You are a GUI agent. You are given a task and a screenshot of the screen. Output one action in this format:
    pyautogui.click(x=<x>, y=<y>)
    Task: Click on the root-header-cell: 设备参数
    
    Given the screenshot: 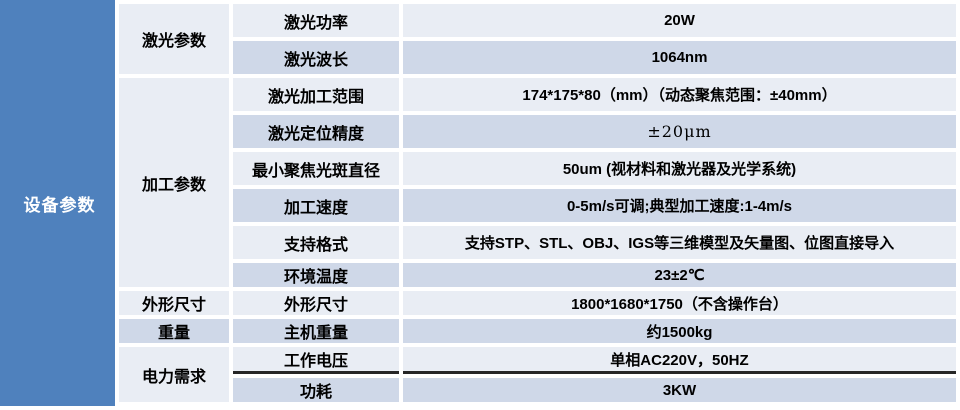 What is the action you would take?
    pyautogui.click(x=59, y=203)
    